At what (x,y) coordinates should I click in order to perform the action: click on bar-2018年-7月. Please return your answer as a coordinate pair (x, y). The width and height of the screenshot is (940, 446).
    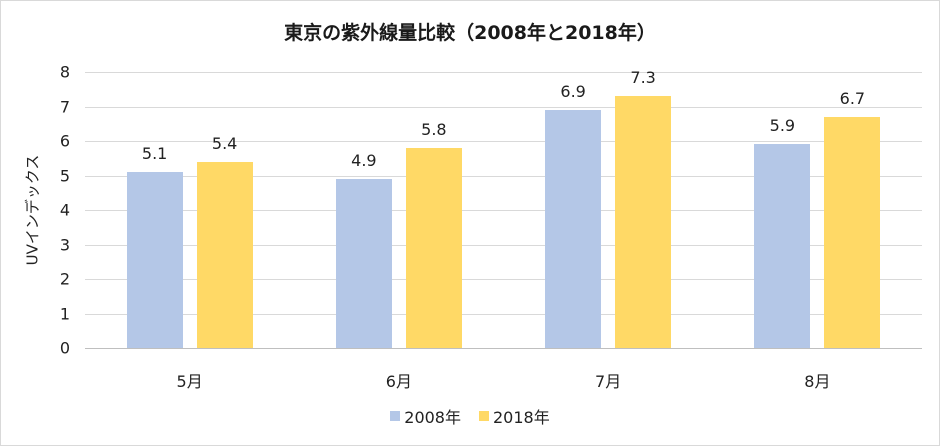
    Looking at the image, I should click on (643, 222).